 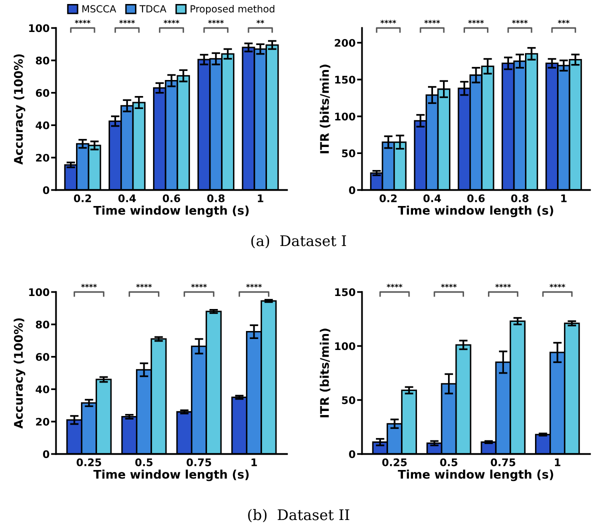 What do you see at coordinates (299, 515) in the screenshot?
I see `text: (b) Dataset II` at bounding box center [299, 515].